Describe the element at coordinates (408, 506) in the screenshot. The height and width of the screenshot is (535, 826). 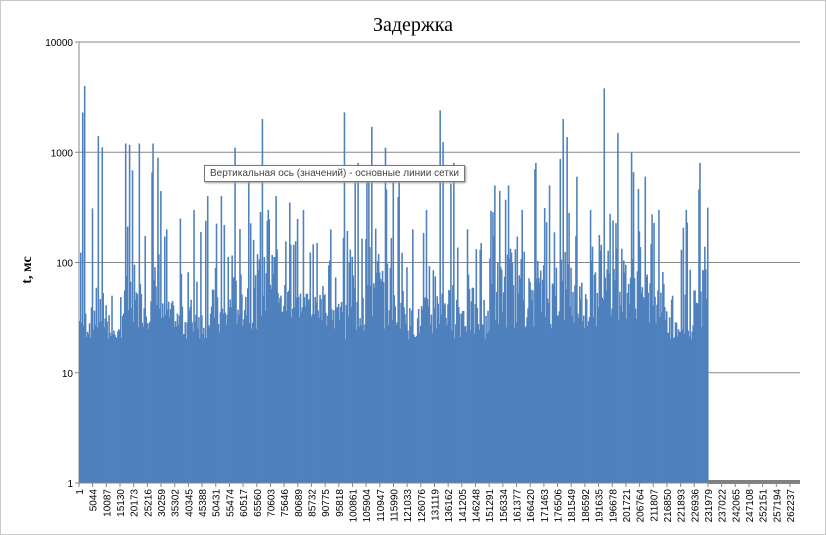
I see `x-tick-label: 121033` at that location.